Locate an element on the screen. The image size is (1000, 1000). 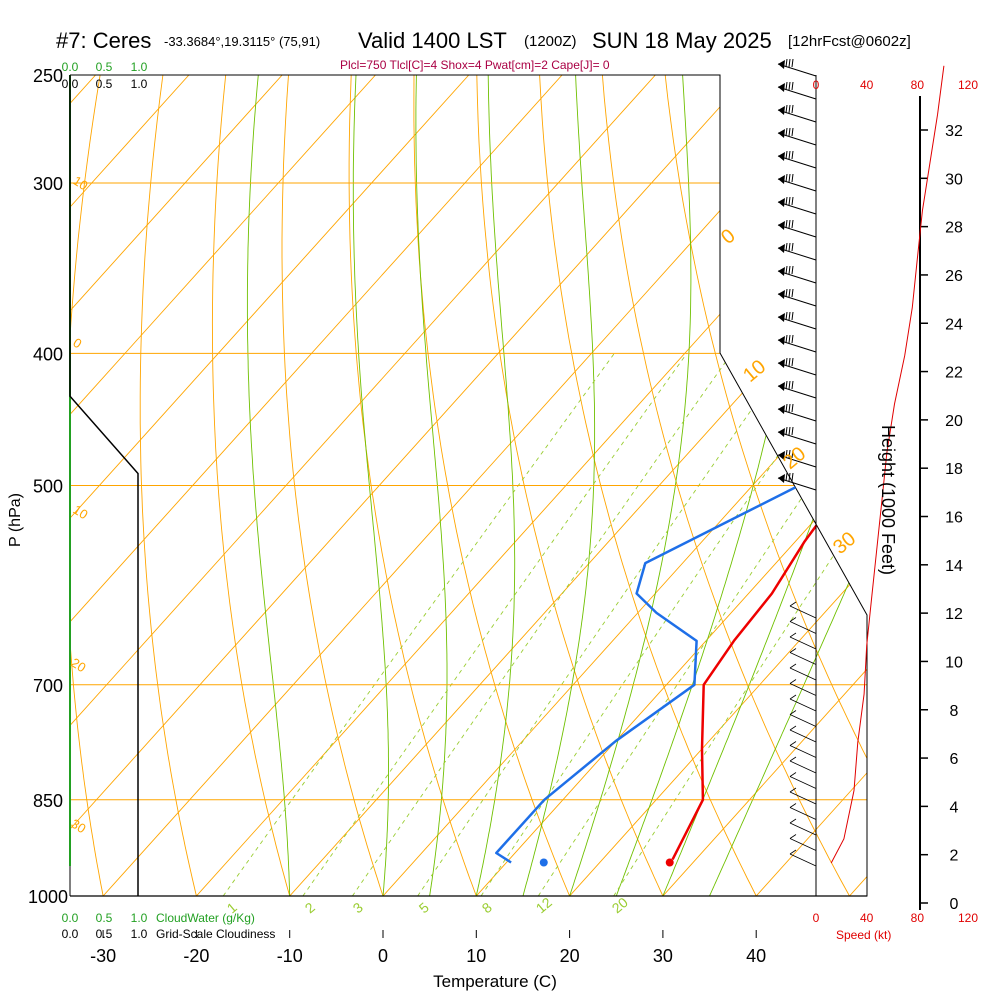
speed-label: Speed (kt) is located at coordinates (863, 935).